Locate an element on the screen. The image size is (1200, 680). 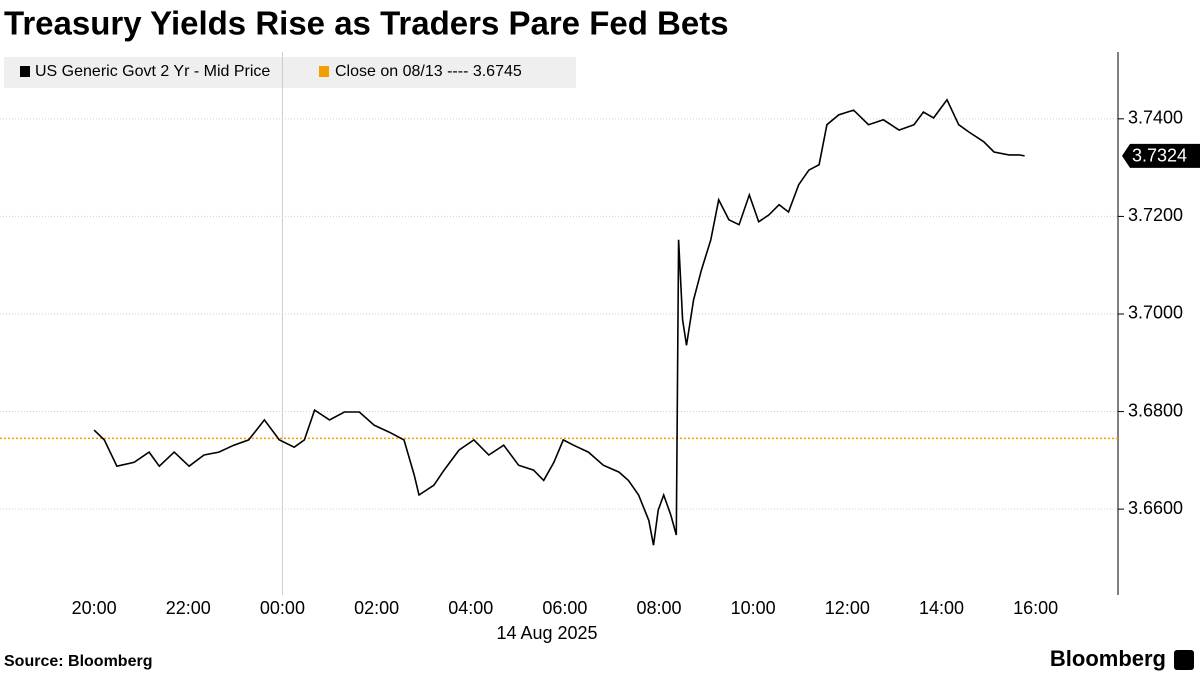
legend-box is located at coordinates (290, 72).